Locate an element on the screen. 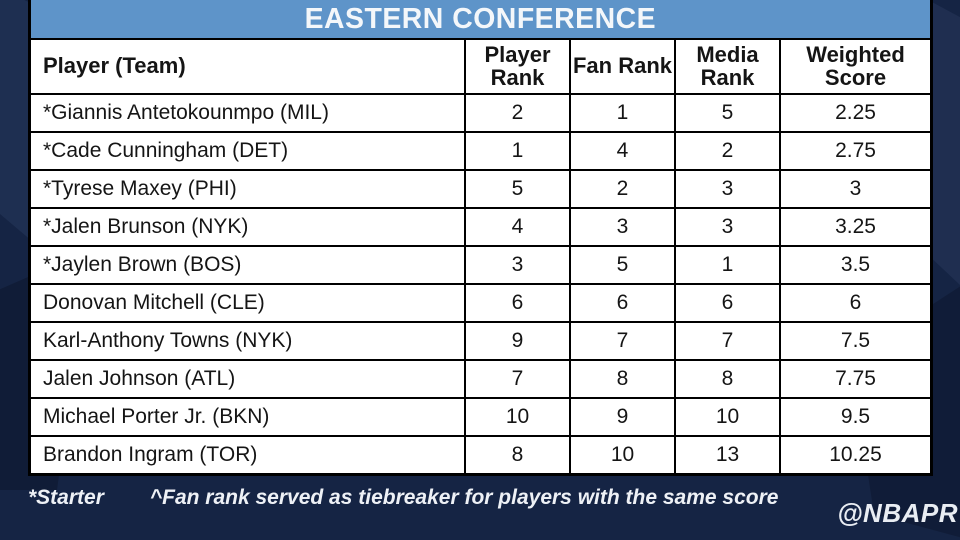 The image size is (960, 540). header-fan-rank: Fan Rank is located at coordinates (622, 66).